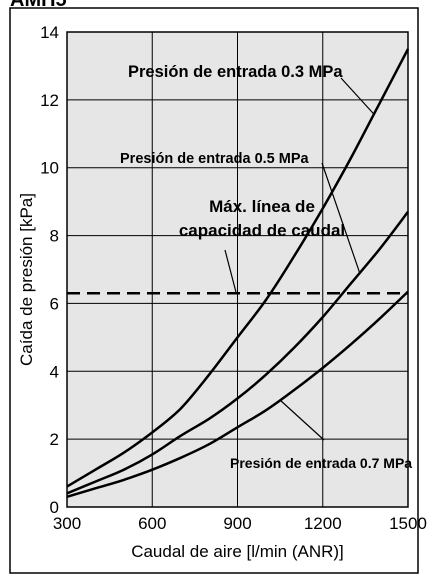  What do you see at coordinates (408, 523) in the screenshot?
I see `x-tick-label: 1500` at bounding box center [408, 523].